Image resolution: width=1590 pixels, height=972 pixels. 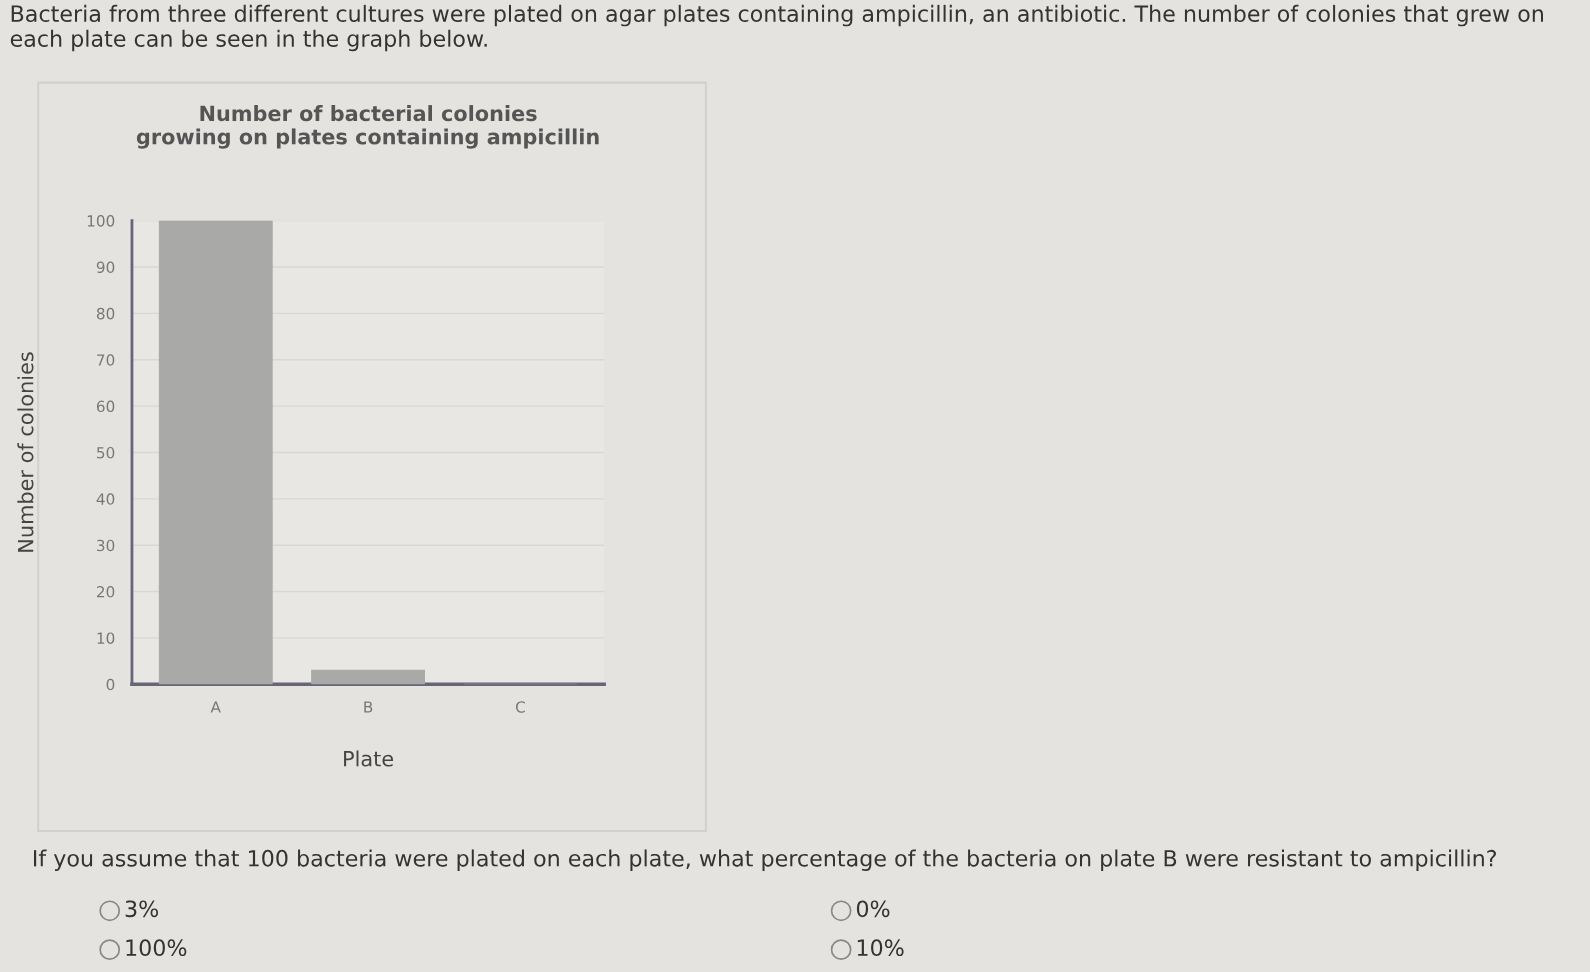 What do you see at coordinates (105, 499) in the screenshot?
I see `y-tick-label: 40` at bounding box center [105, 499].